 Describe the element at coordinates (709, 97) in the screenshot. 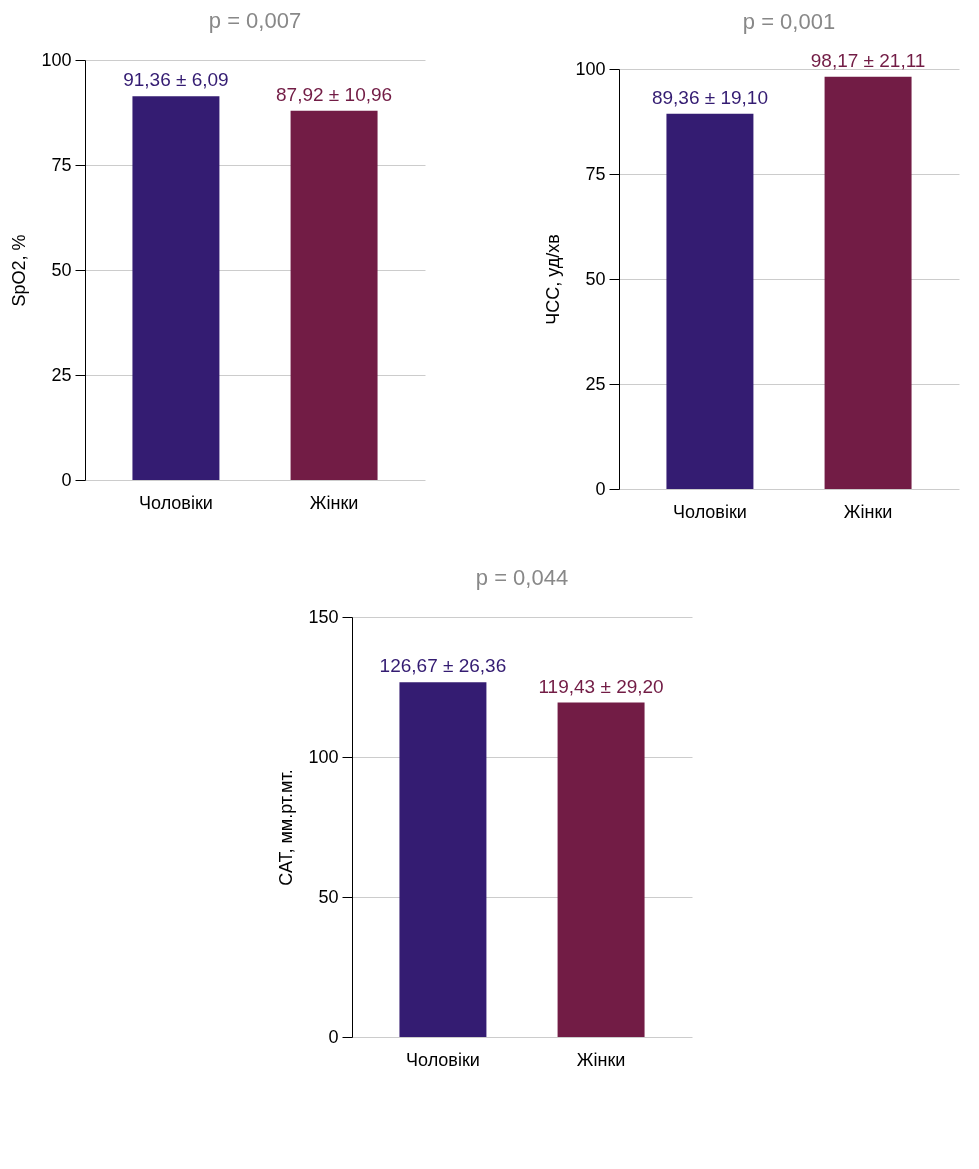

I see `data-label: 89,36 ± 19,10` at that location.